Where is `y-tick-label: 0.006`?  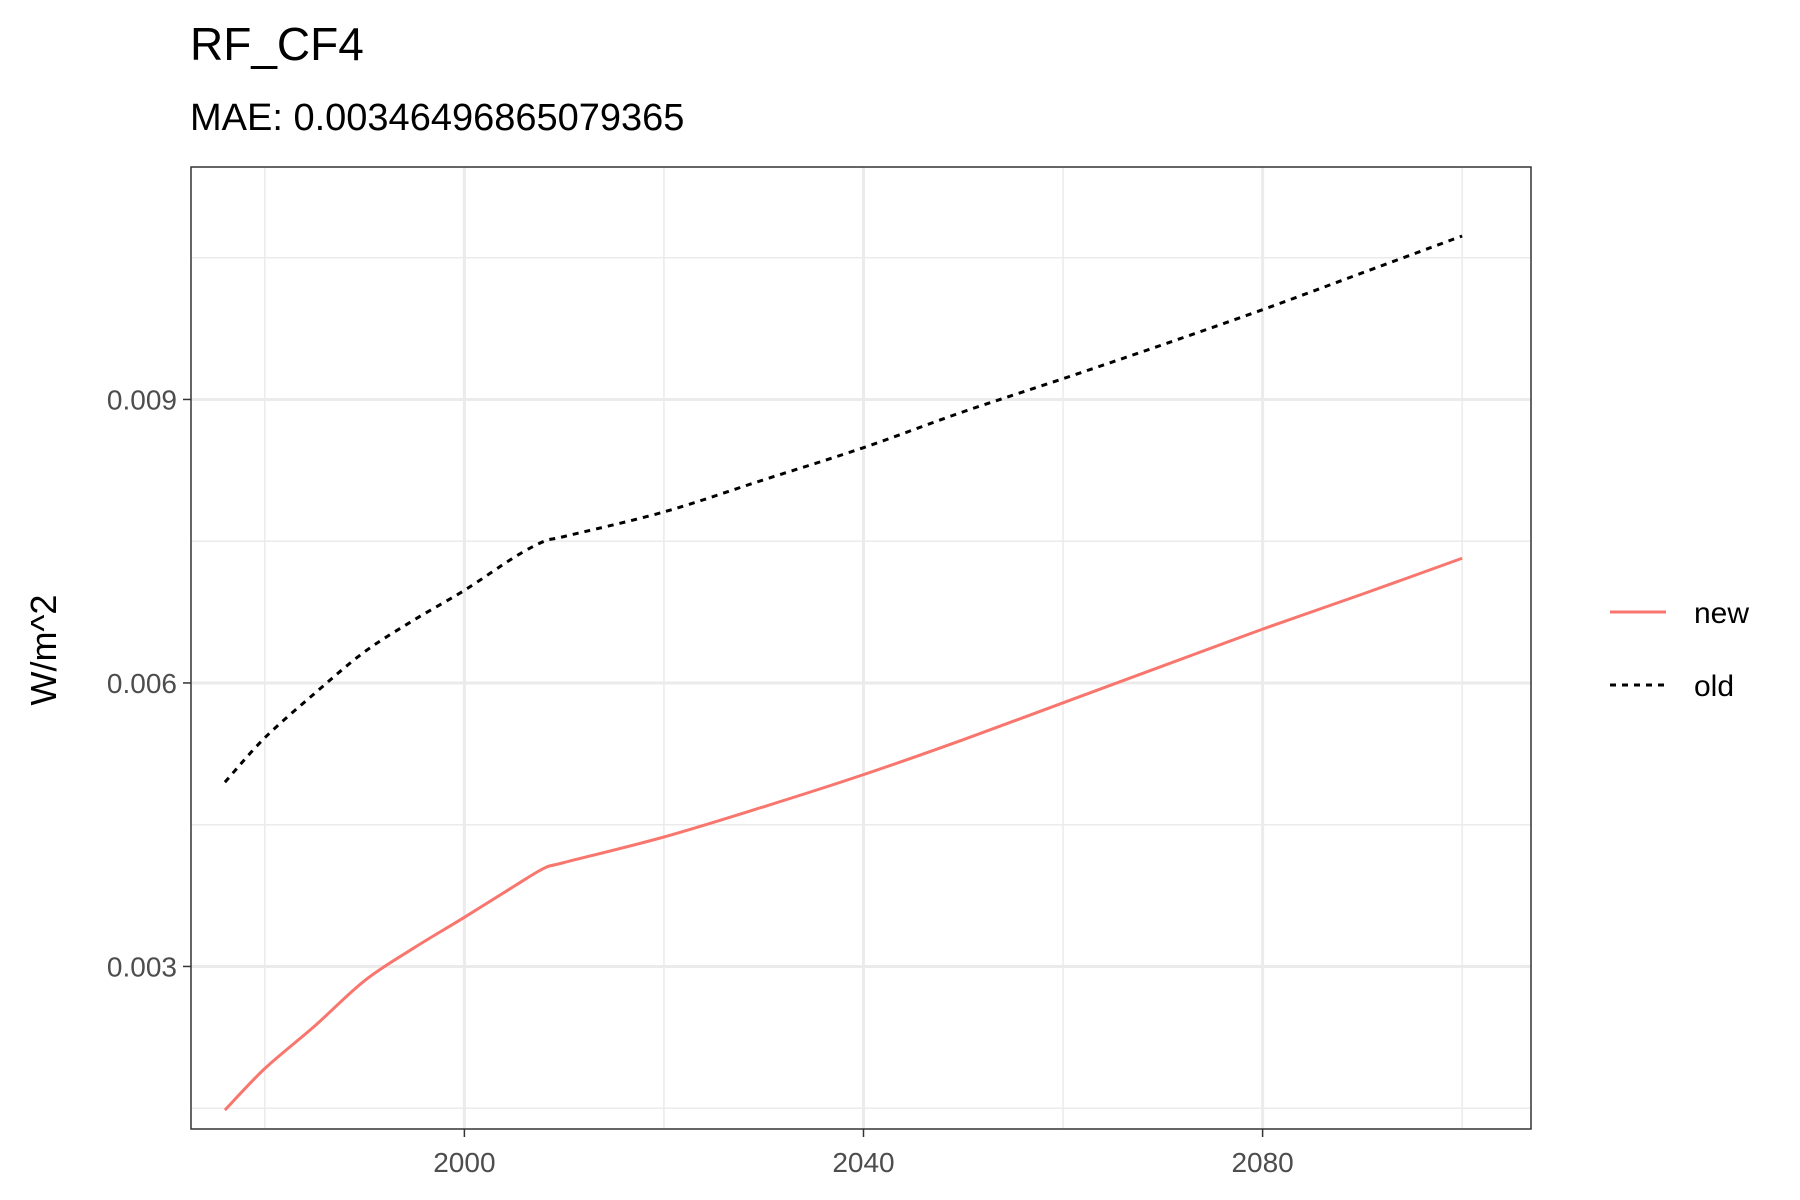 y-tick-label: 0.006 is located at coordinates (142, 683).